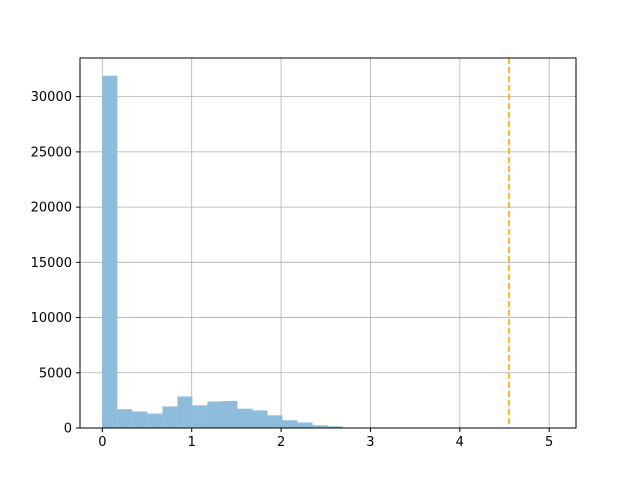  Describe the element at coordinates (51, 318) in the screenshot. I see `y-tick-label-2: 10000` at that location.